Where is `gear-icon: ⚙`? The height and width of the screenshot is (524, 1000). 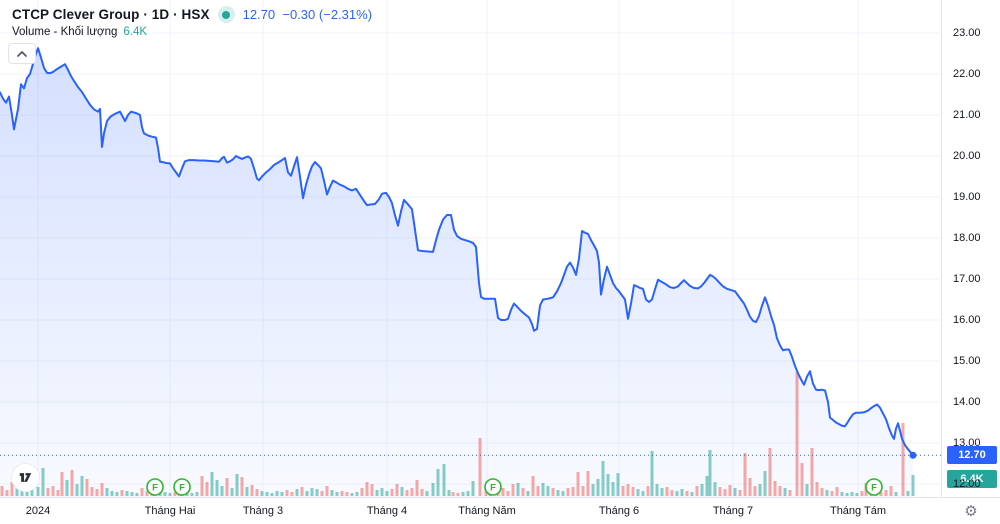 gear-icon: ⚙ is located at coordinates (971, 511).